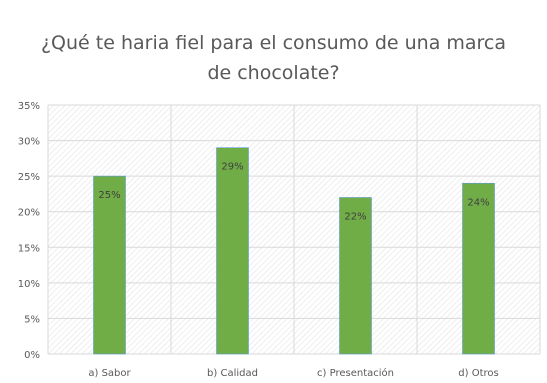 The height and width of the screenshot is (383, 547). I want to click on x-tick-label: c) Presentación, so click(355, 373).